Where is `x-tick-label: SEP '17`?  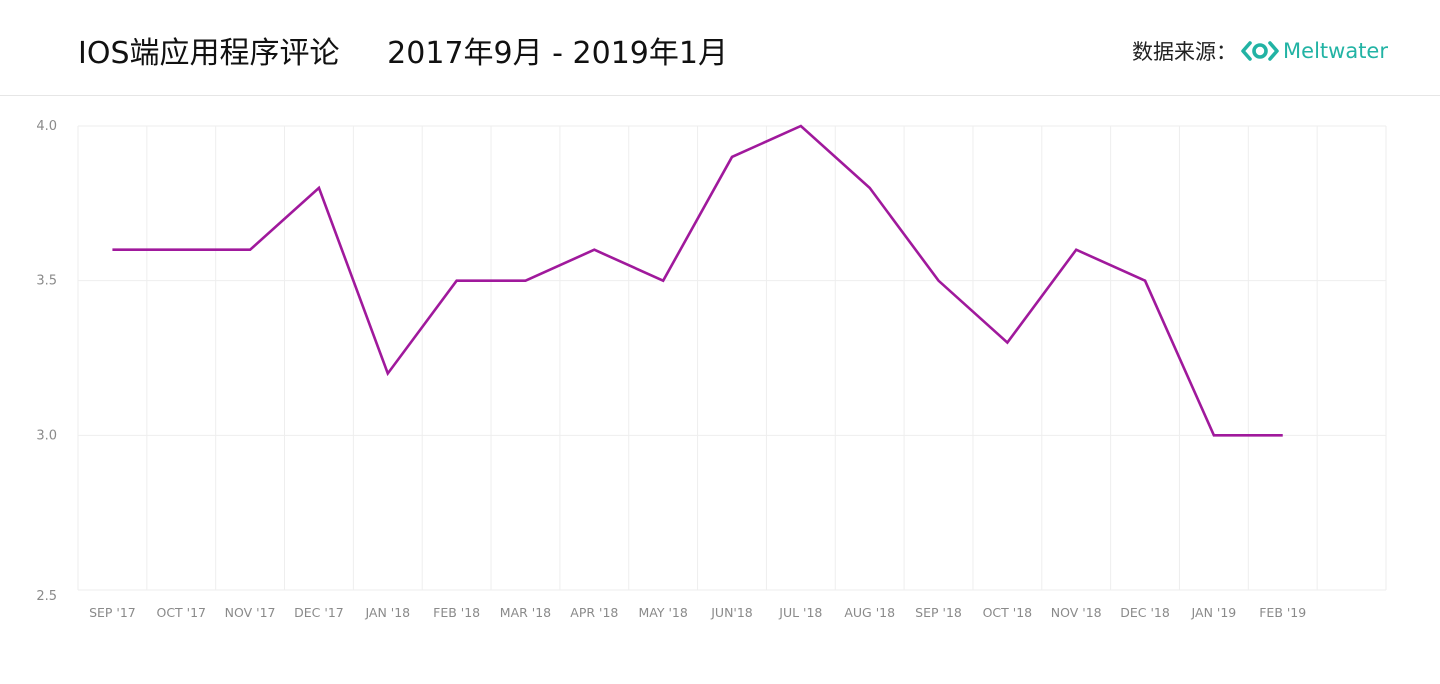
x-tick-label: SEP '17 is located at coordinates (112, 612).